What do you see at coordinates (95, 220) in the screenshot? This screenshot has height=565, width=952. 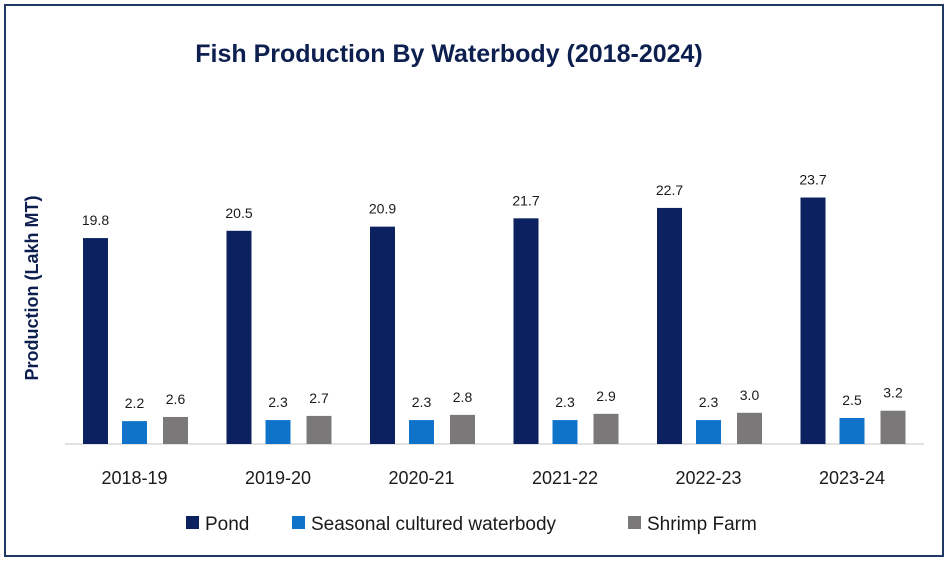 I see `data-label: 19.8` at bounding box center [95, 220].